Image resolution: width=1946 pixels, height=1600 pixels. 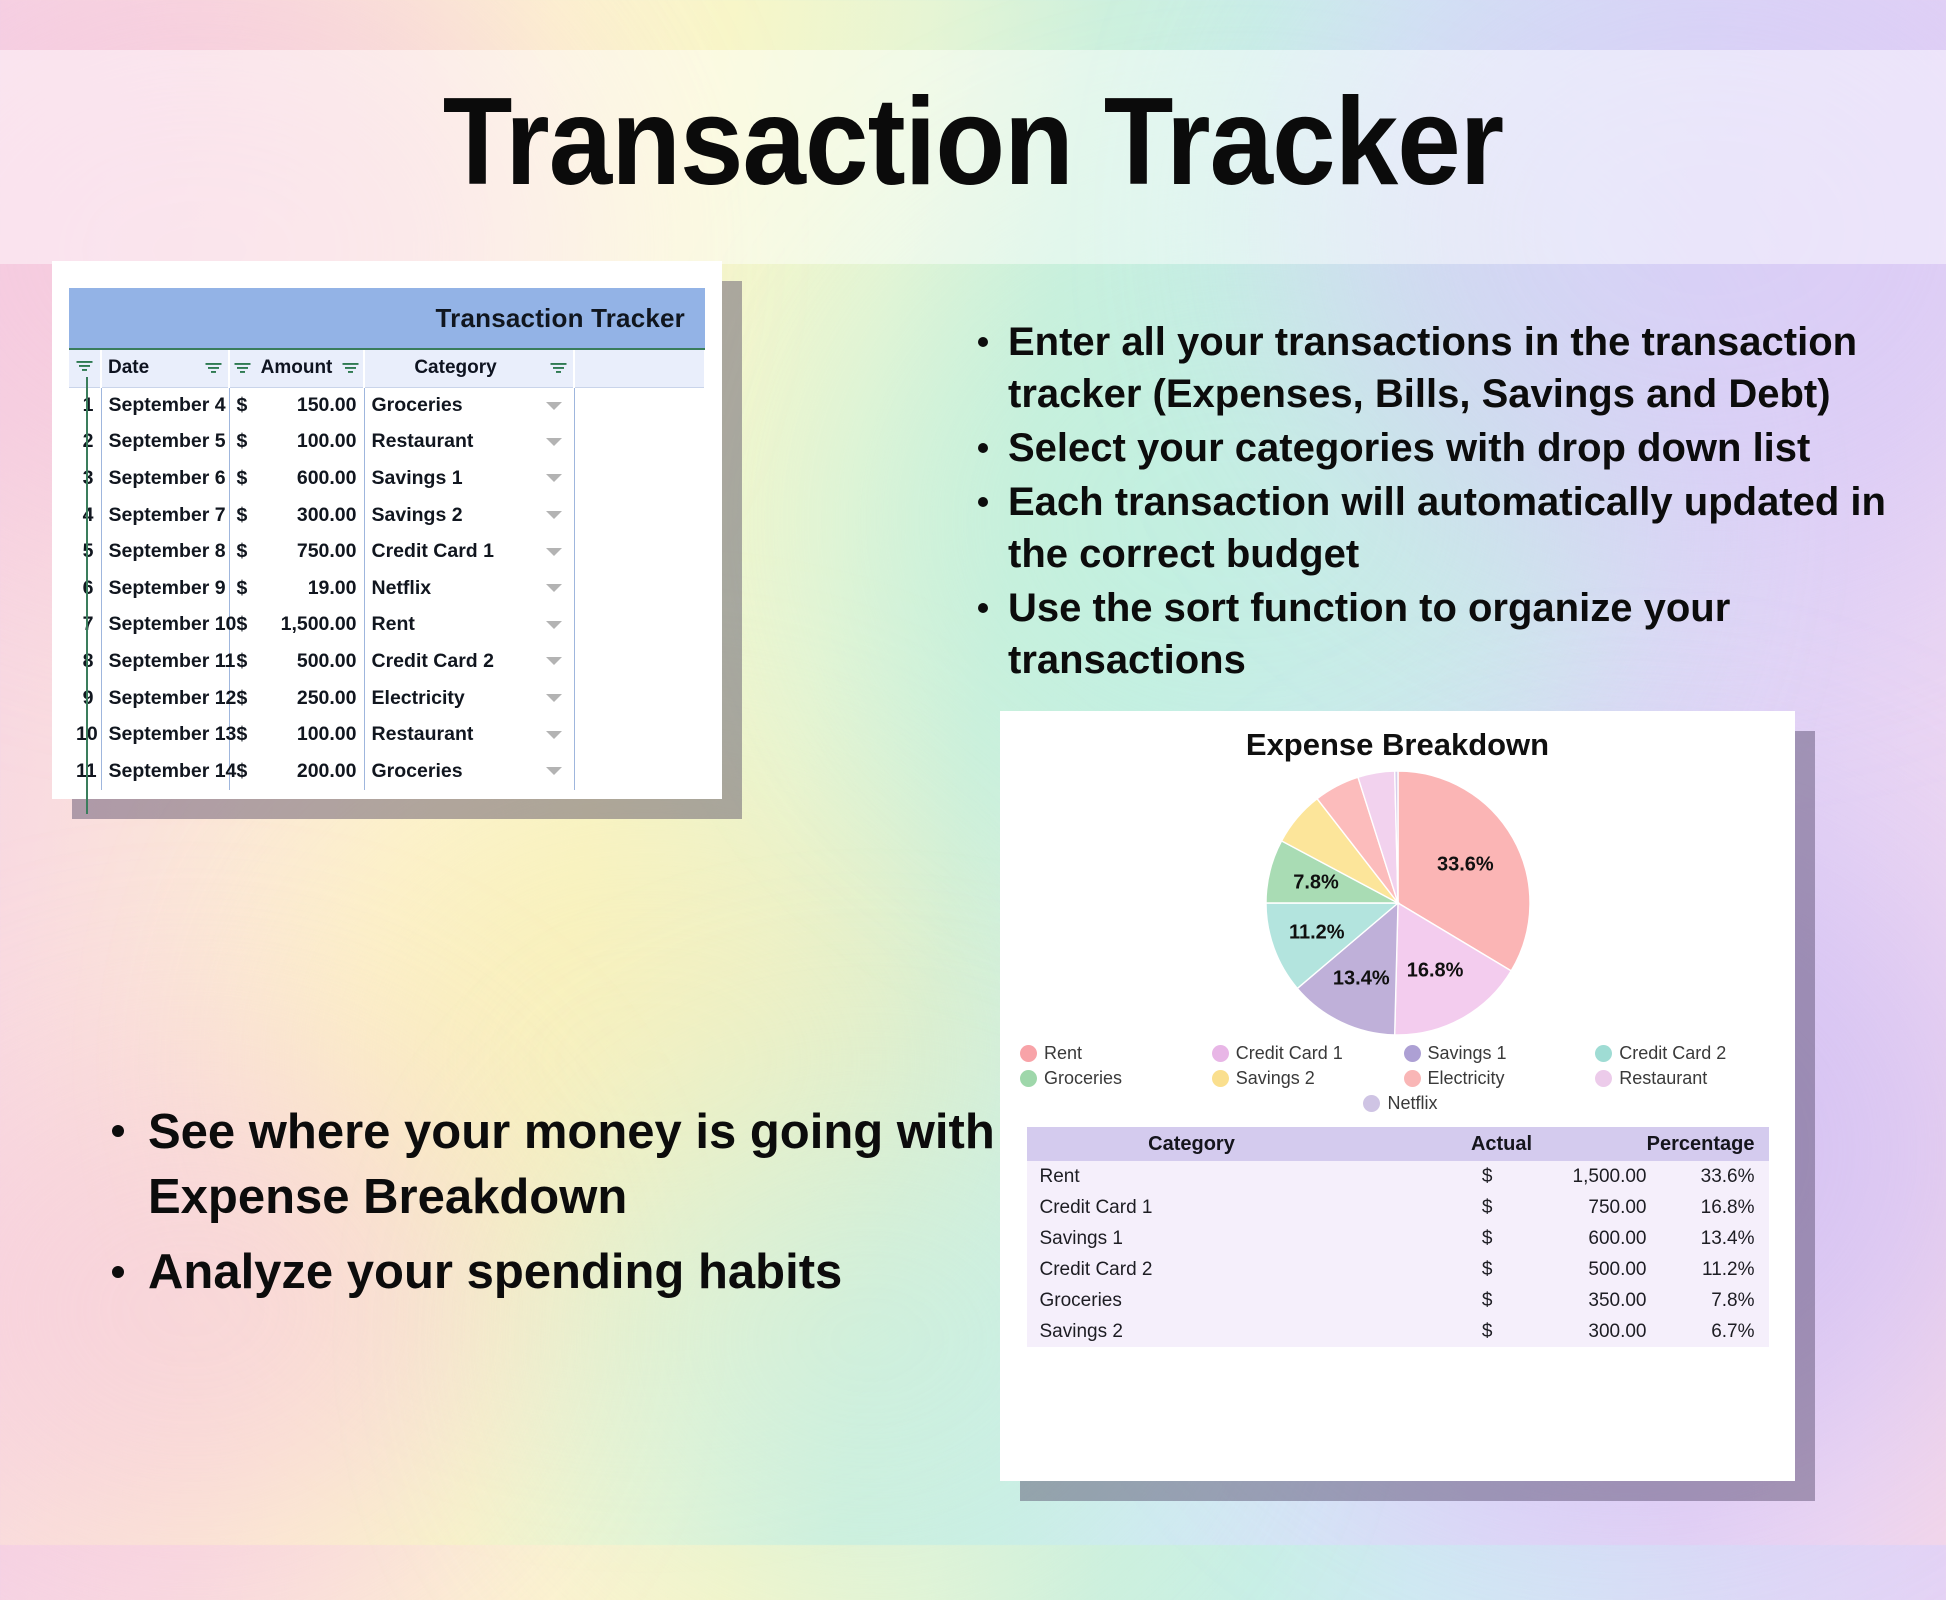 I want to click on cell-amount: 600.00, so click(x=312, y=478).